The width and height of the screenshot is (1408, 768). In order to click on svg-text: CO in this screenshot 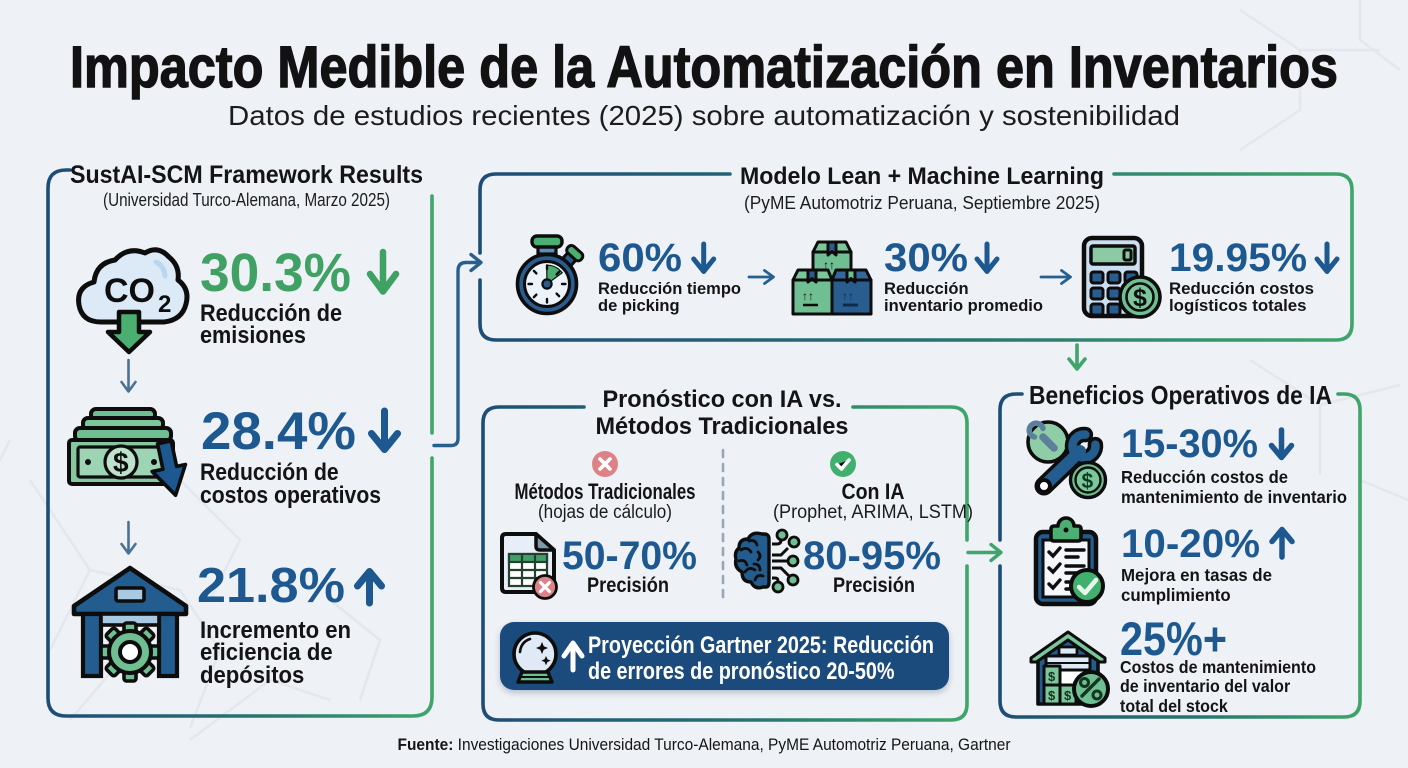, I will do `click(129, 291)`.